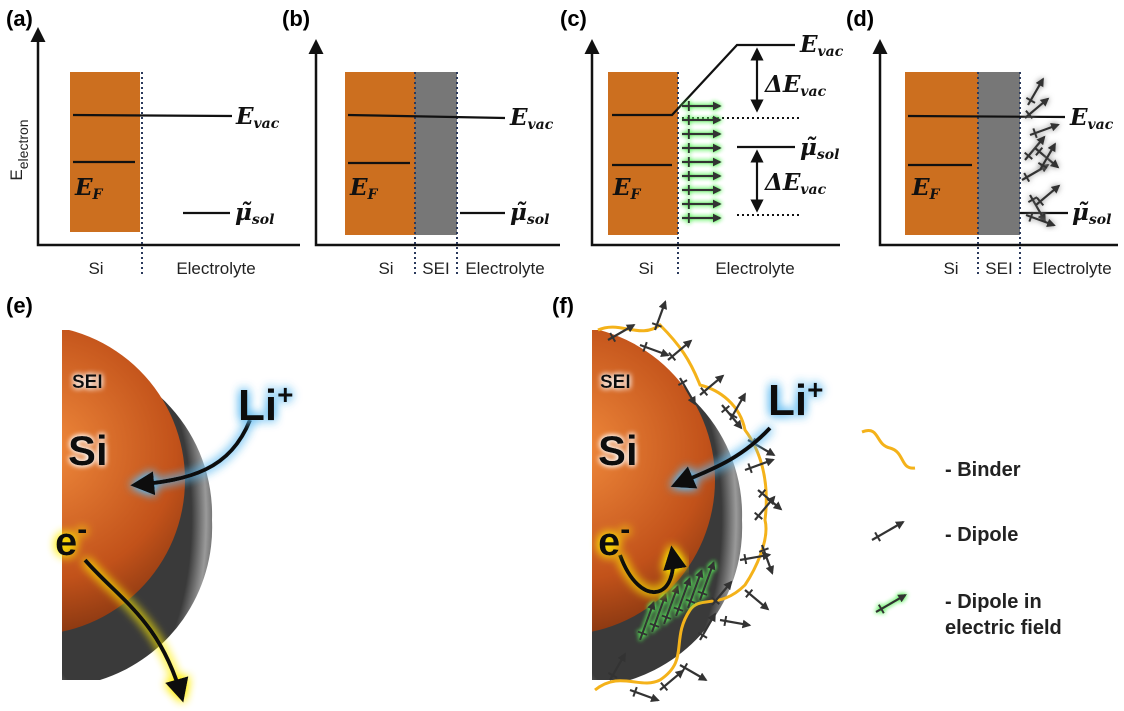 The height and width of the screenshot is (711, 1124). I want to click on li-label-part: Li, so click(257, 405).